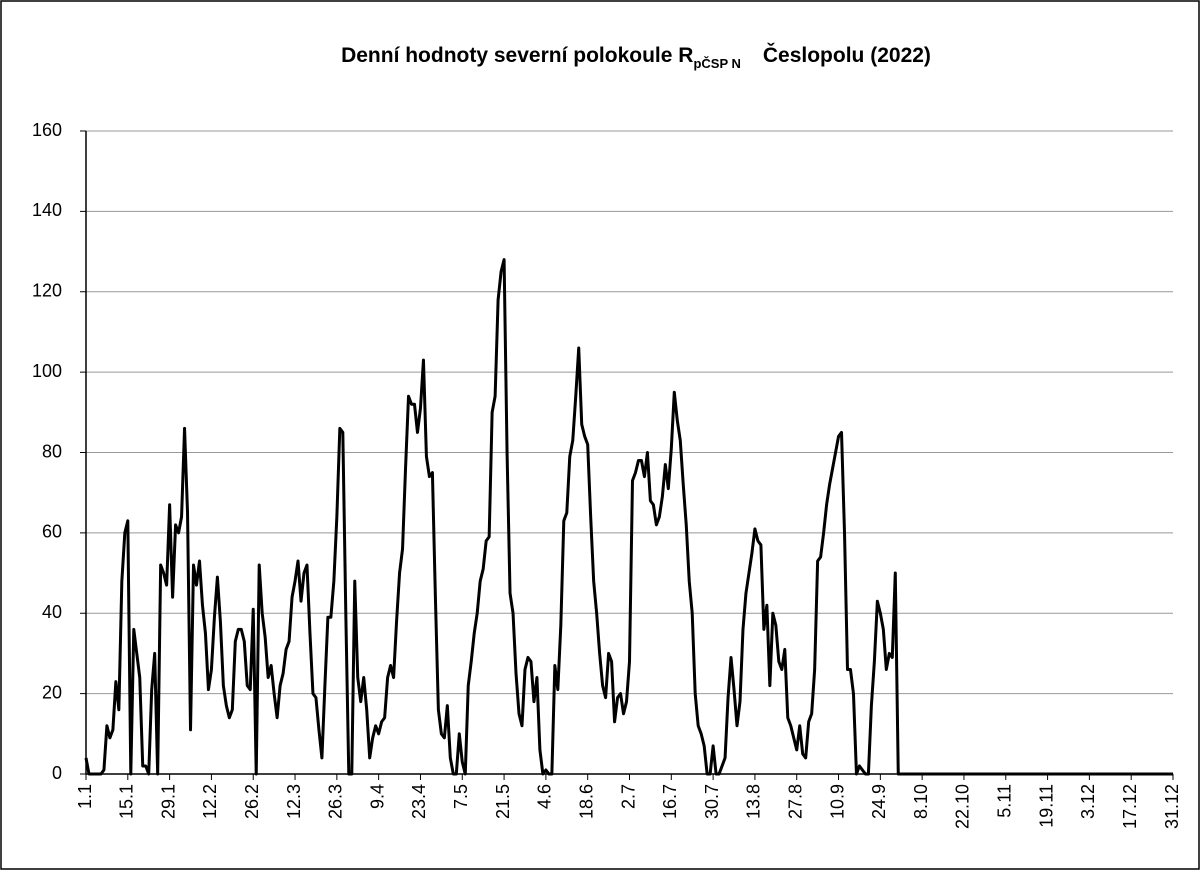 The height and width of the screenshot is (872, 1202). I want to click on y-tick-label: 40, so click(52, 612).